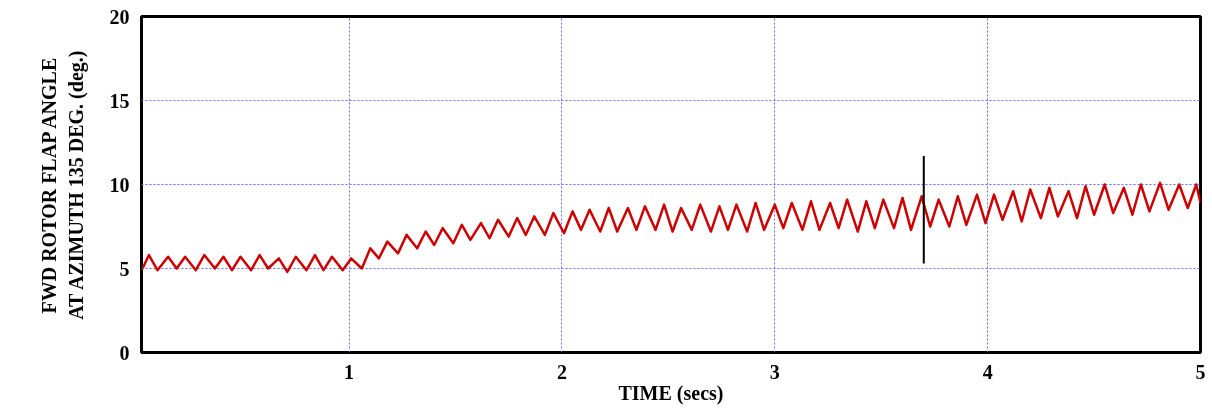  Describe the element at coordinates (63, 185) in the screenshot. I see `y-axis-title: FWD ROTOR FLAP ANGLE AT AZIMUTH 135 DEG. (deg.)` at that location.